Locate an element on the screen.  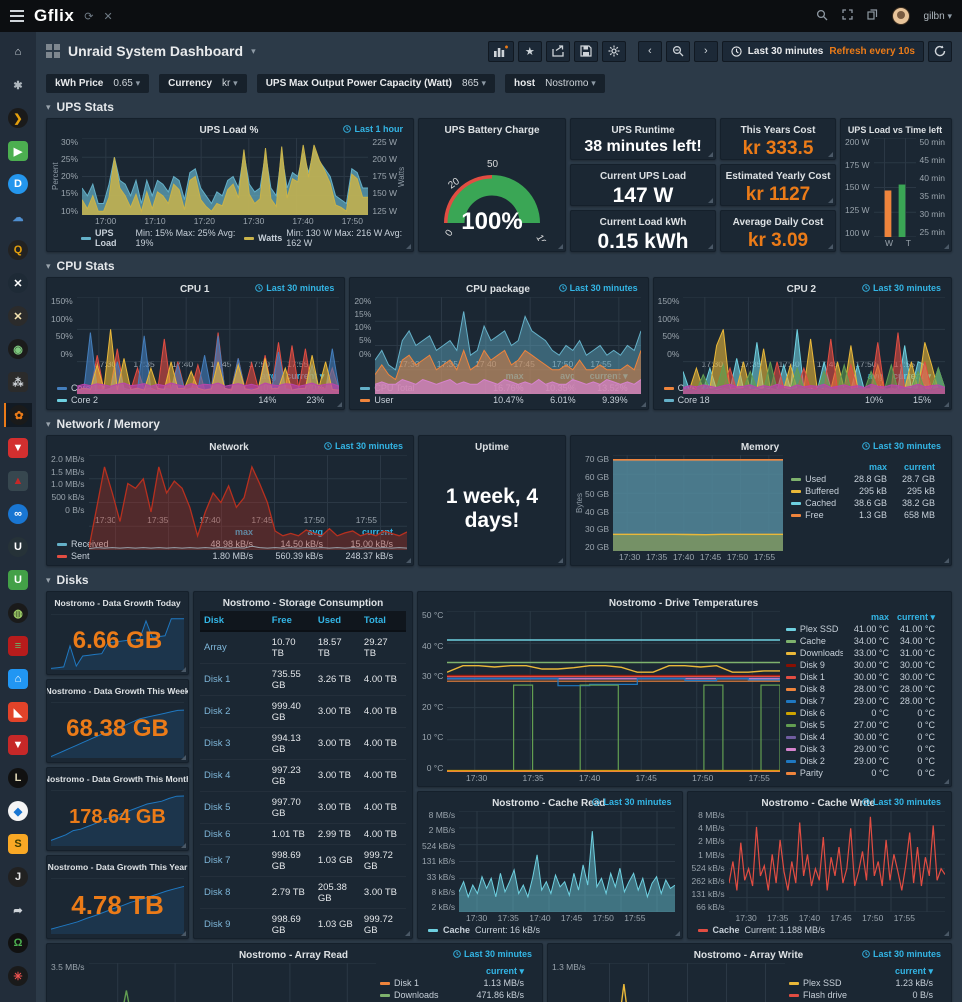
legend-row: Disk 8 28.00 °C 28.00 °C is located at coordinates (860, 689).